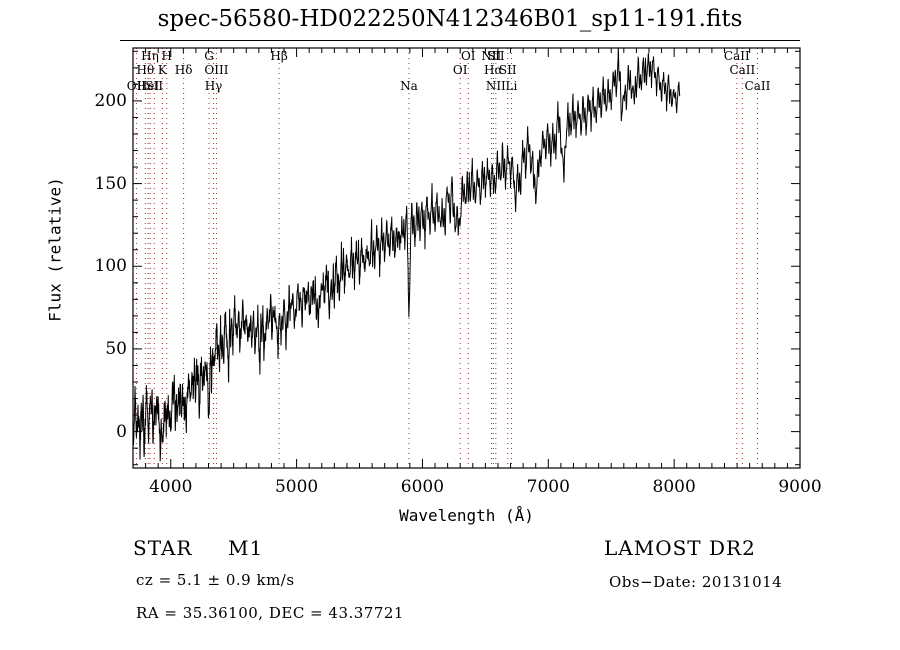  What do you see at coordinates (246, 548) in the screenshot?
I see `spectral-class-label: M1` at bounding box center [246, 548].